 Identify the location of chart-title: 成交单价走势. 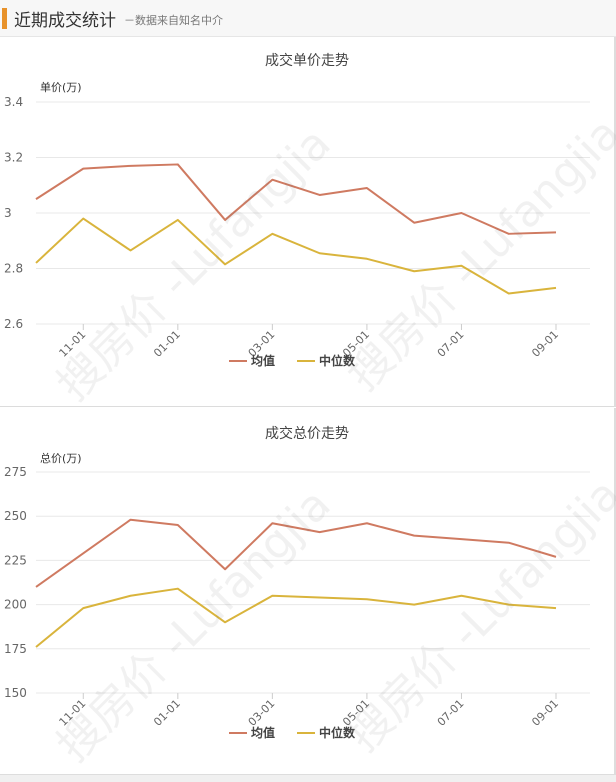
(307, 60).